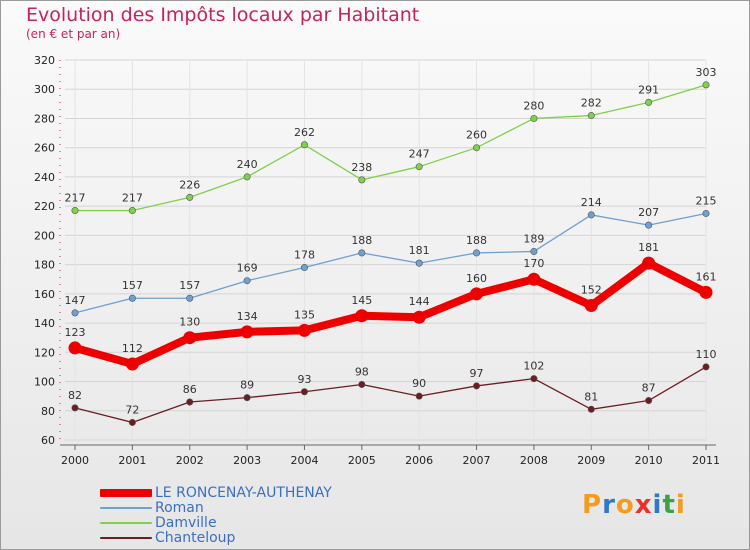 Image resolution: width=750 pixels, height=550 pixels. What do you see at coordinates (591, 460) in the screenshot?
I see `x-tick-label: 2009` at bounding box center [591, 460].